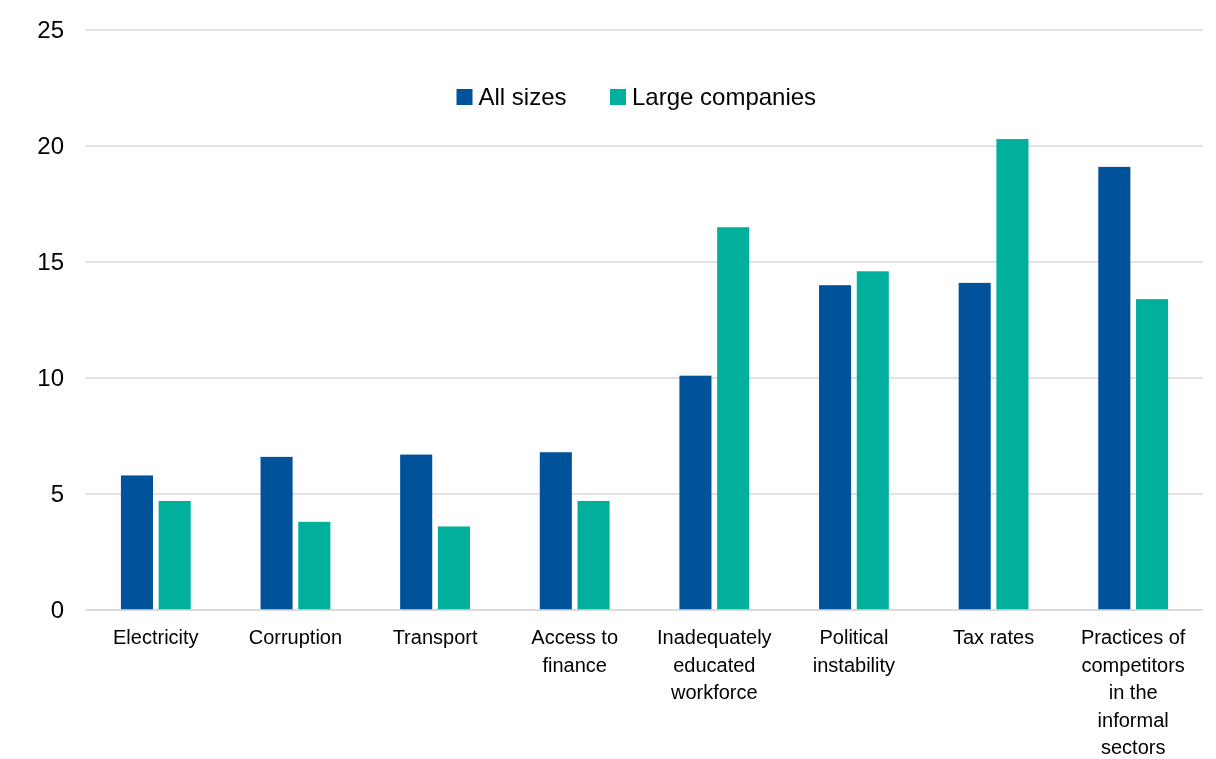 The image size is (1216, 759). Describe the element at coordinates (57, 610) in the screenshot. I see `y-tick-label: 0` at that location.